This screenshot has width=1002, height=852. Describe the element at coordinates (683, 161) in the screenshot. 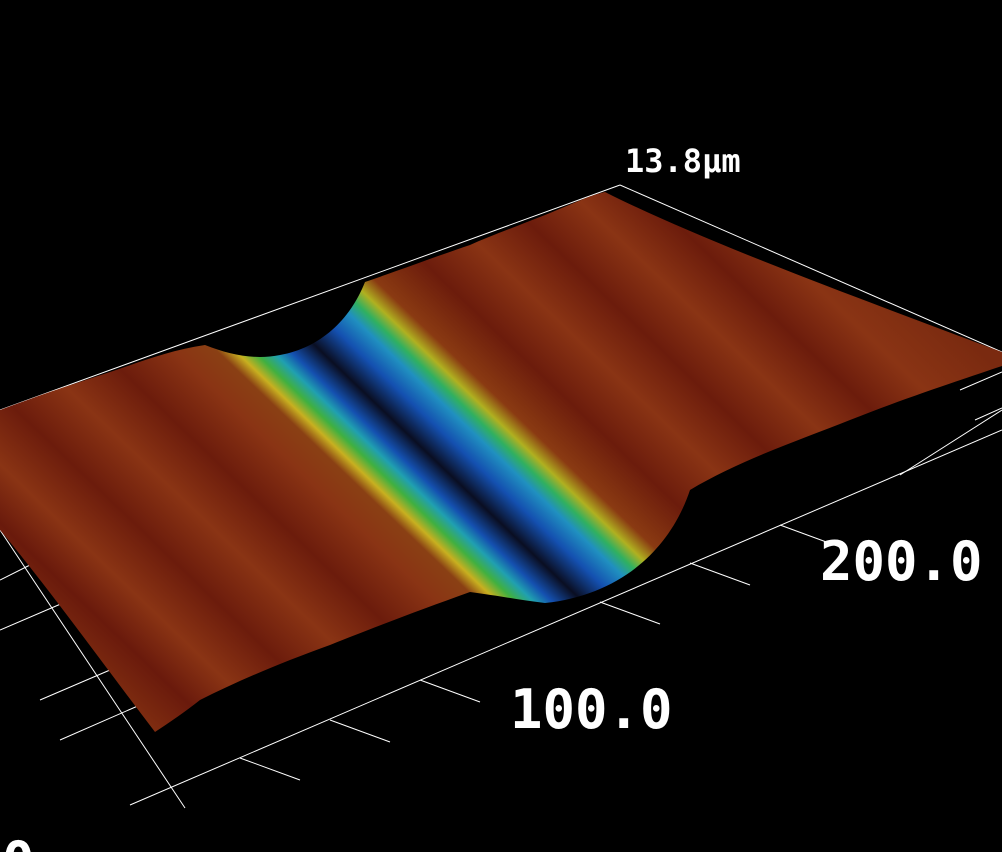

I see `z-max-label: 13.8μm` at that location.